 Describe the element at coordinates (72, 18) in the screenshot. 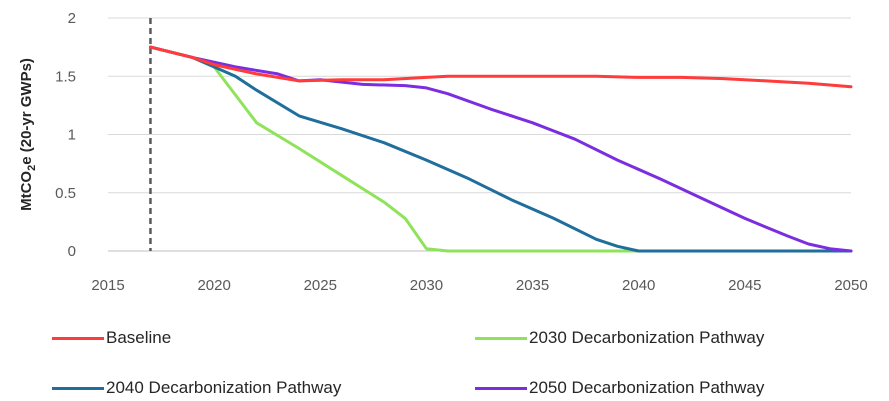

I see `y-tick-label-4: 2` at that location.